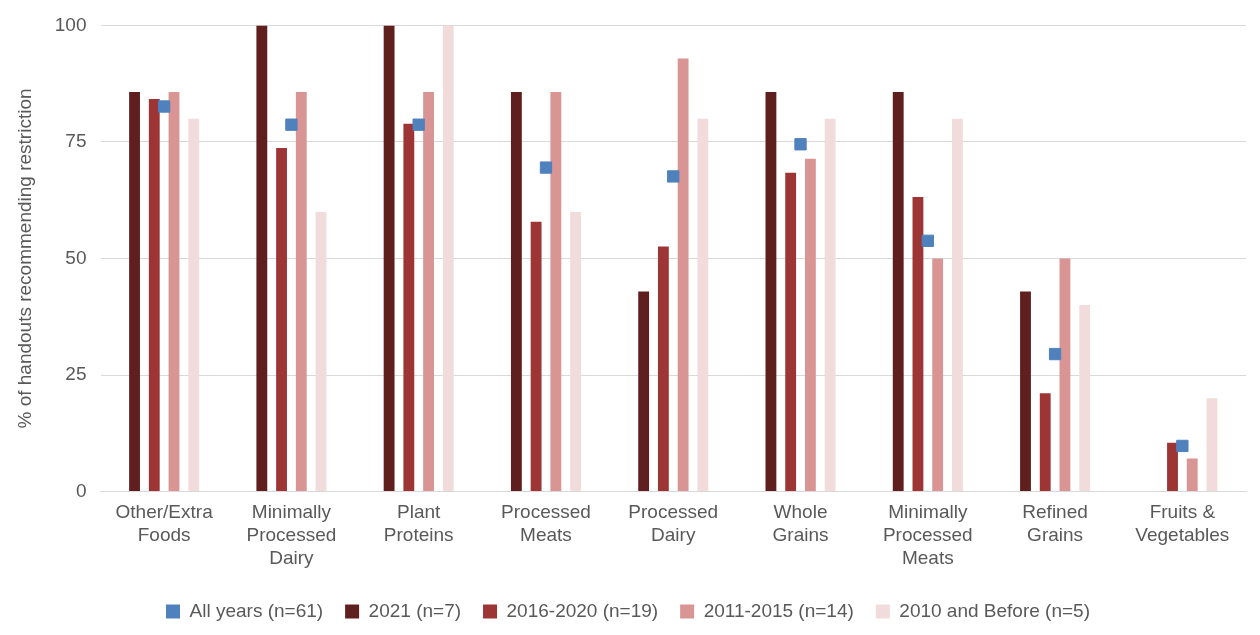 The height and width of the screenshot is (635, 1260). What do you see at coordinates (418, 523) in the screenshot?
I see `x-tick-label: Plant Proteins` at bounding box center [418, 523].